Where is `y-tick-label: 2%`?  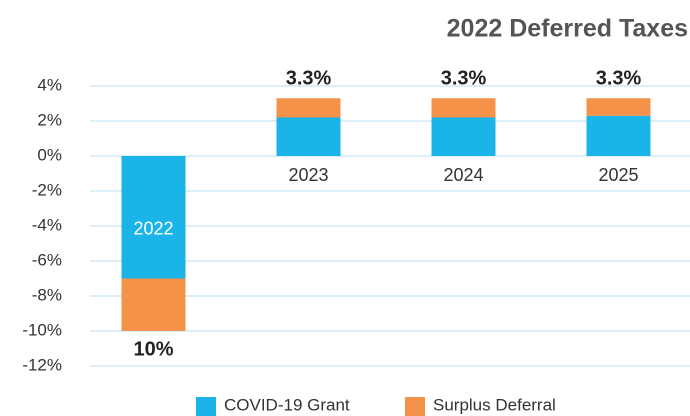 y-tick-label: 2% is located at coordinates (49, 119).